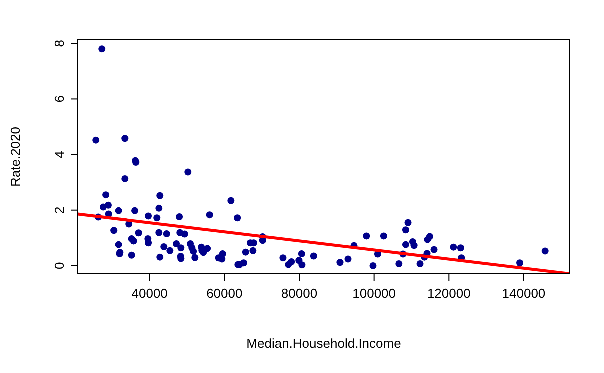 The image size is (604, 373). I want to click on x-tick-label: 100000, so click(374, 293).